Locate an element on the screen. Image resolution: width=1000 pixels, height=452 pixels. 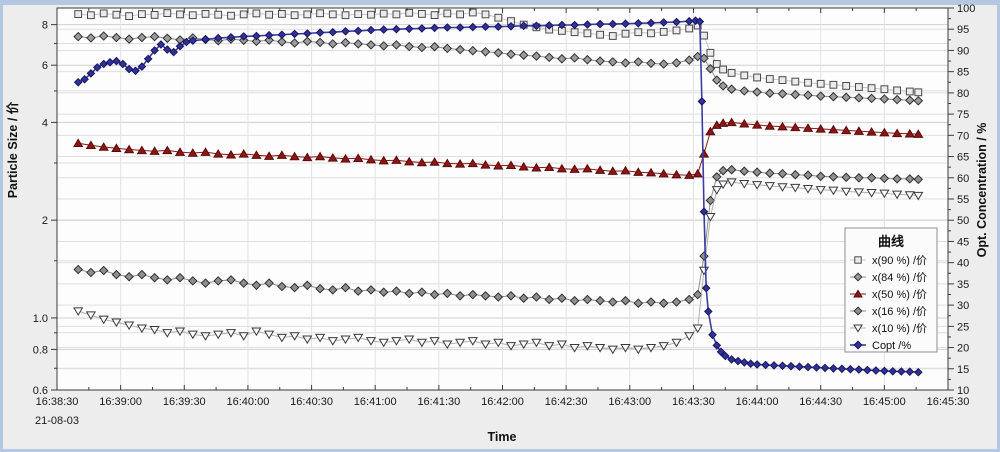
y-right-tick-label: 40 is located at coordinates (963, 264).